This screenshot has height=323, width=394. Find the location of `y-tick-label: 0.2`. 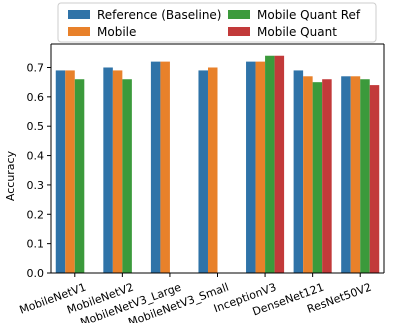

y-tick-label: 0.2 is located at coordinates (36, 214).